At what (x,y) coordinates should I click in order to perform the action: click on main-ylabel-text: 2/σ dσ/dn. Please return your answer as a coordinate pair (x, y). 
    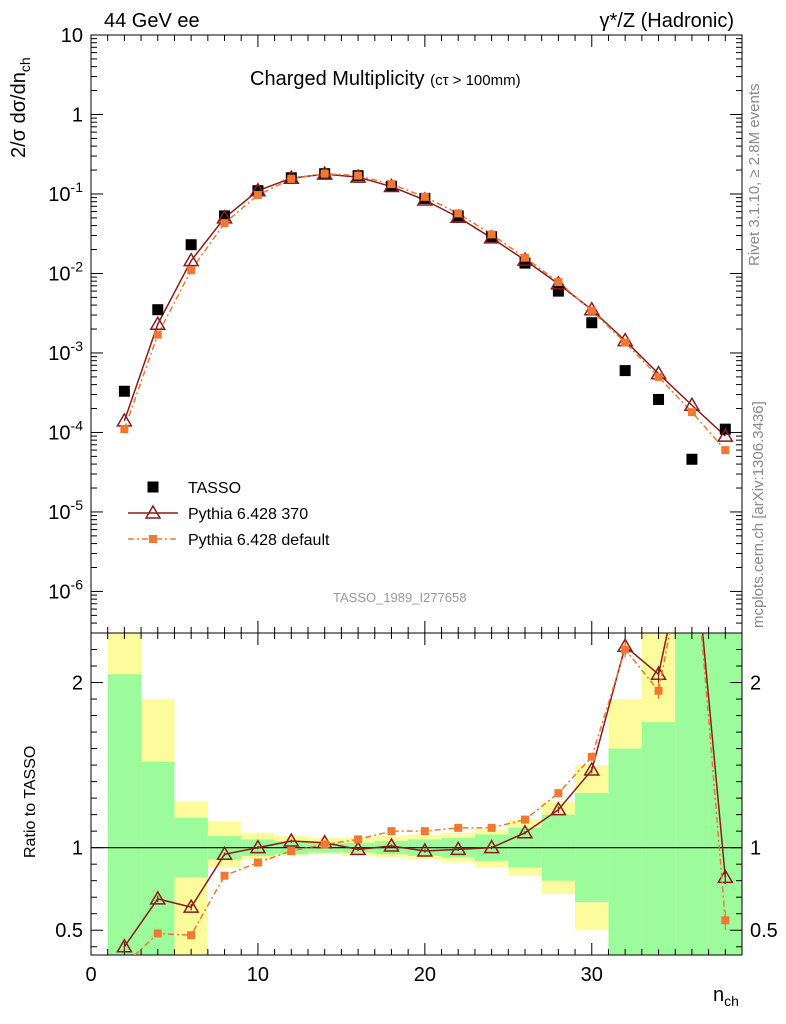
    Looking at the image, I should click on (19, 115).